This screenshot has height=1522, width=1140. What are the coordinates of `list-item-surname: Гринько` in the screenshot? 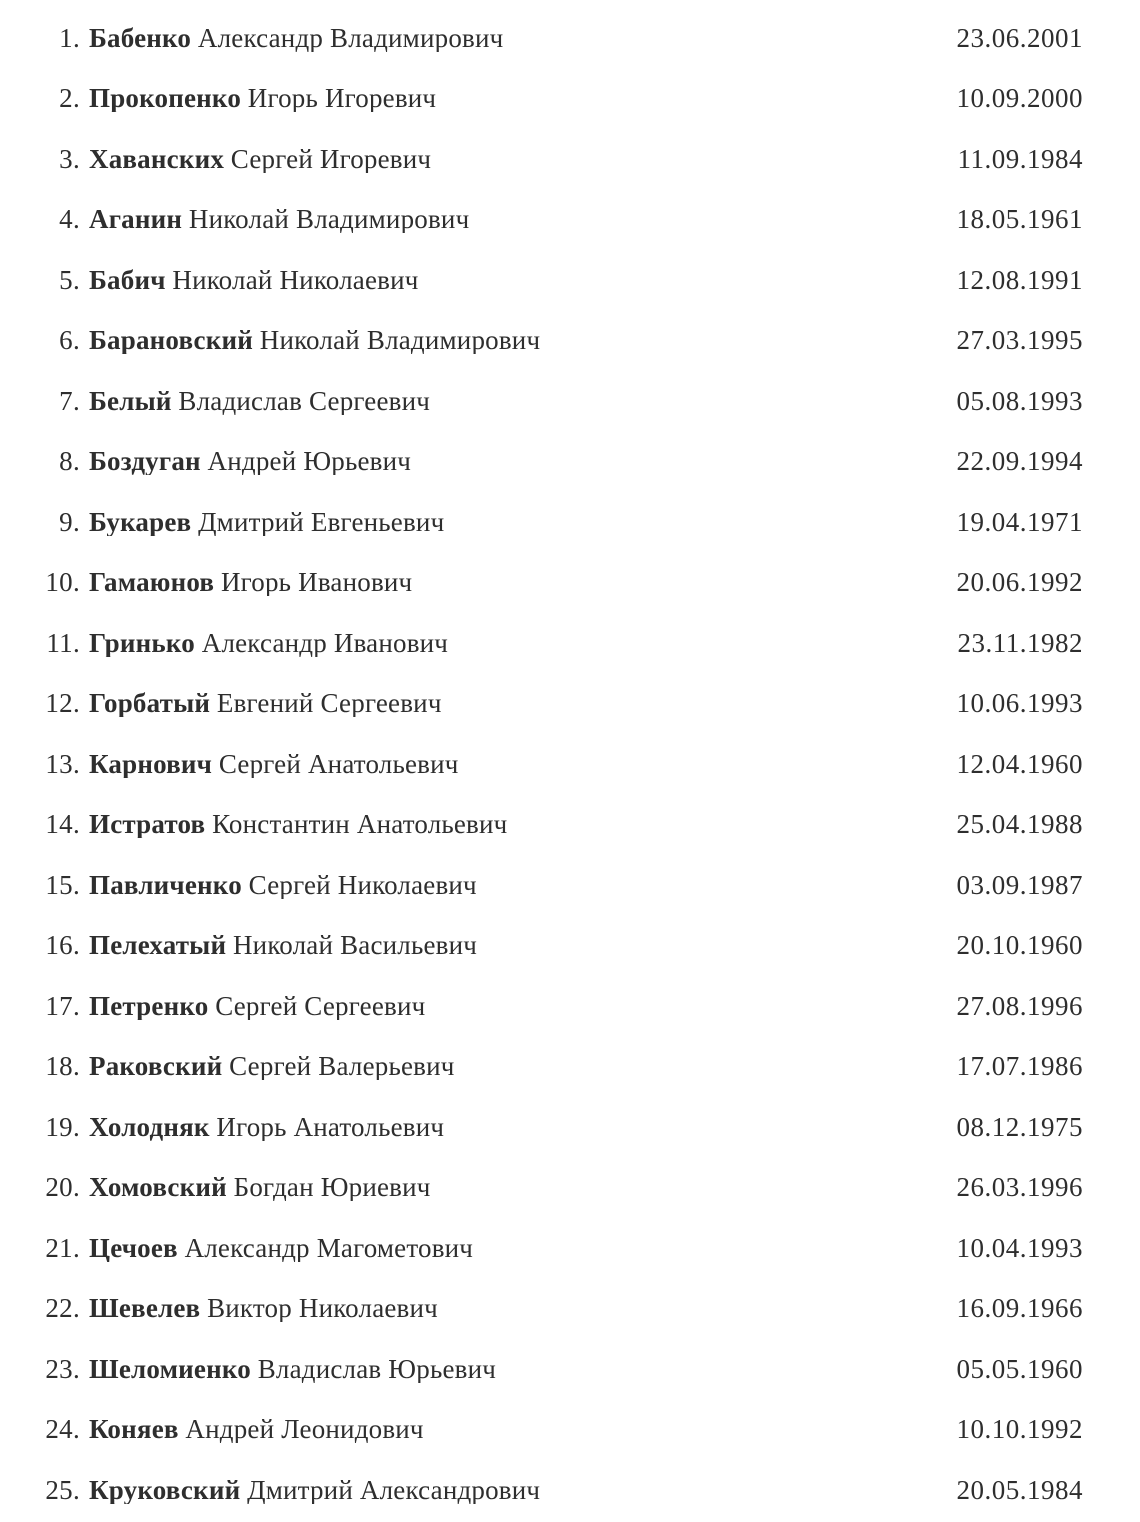 It's located at (142, 643).